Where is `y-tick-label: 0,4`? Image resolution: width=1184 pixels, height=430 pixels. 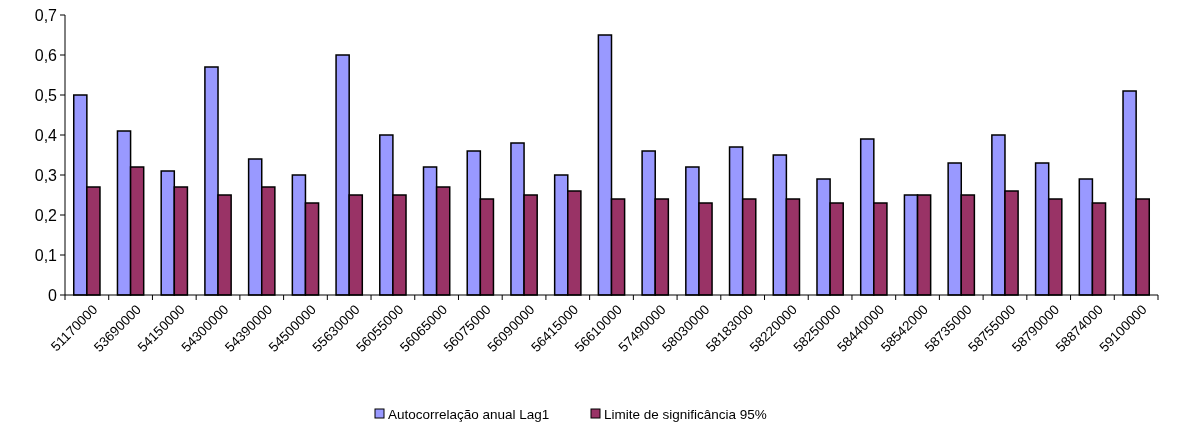 y-tick-label: 0,4 is located at coordinates (46, 135).